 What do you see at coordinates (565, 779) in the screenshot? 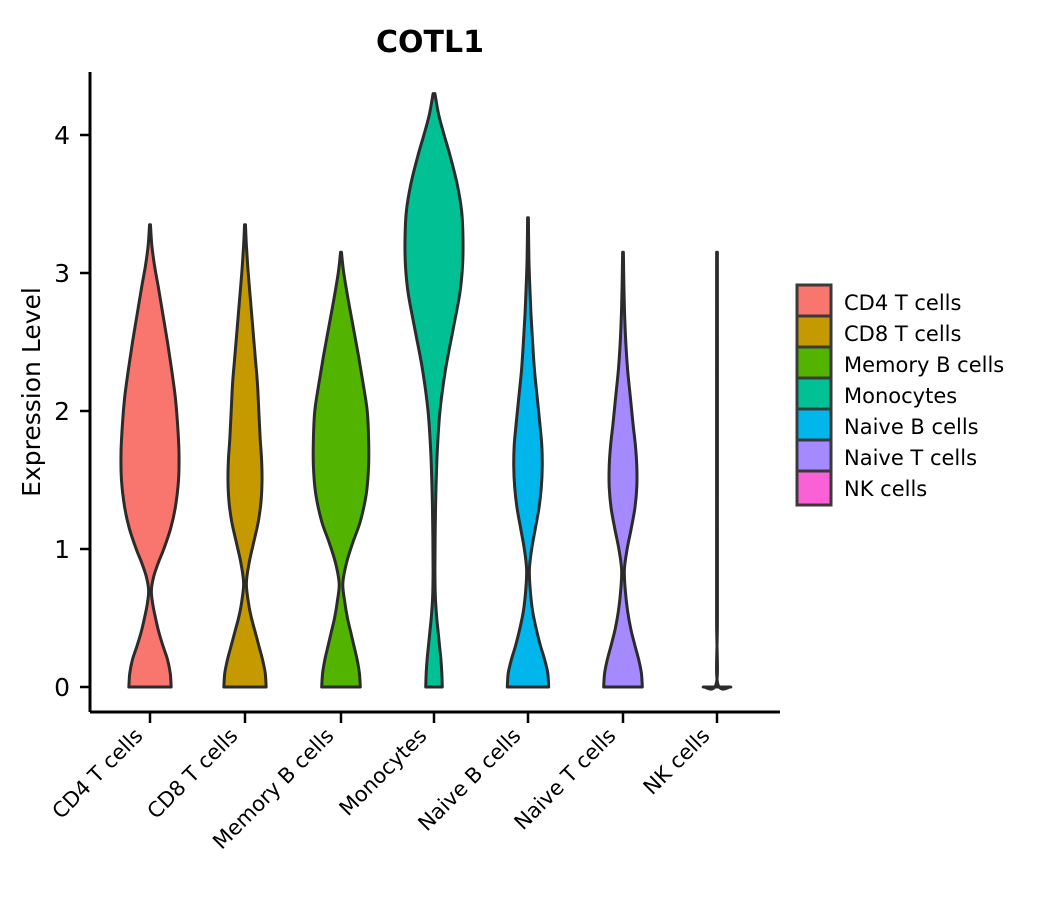
I see `x-tick-label-naive-t-cells: Naive T cells` at bounding box center [565, 779].